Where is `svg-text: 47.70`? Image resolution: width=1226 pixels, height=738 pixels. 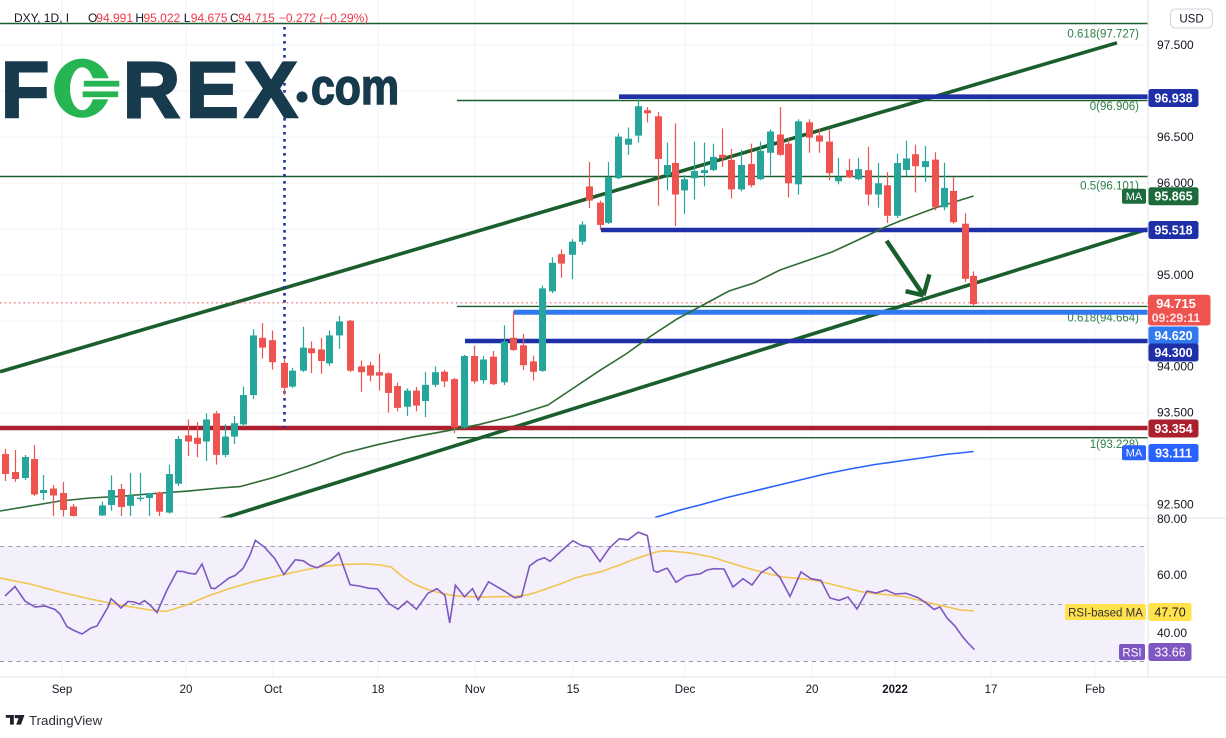 svg-text: 47.70 is located at coordinates (1169, 612).